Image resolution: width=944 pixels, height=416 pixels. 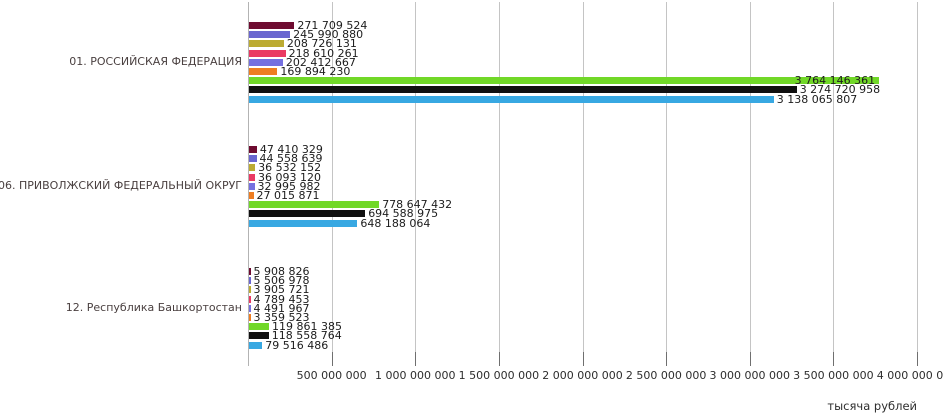 What do you see at coordinates (666, 375) in the screenshot?
I see `axis-tick-label: 2 500 000 000` at bounding box center [666, 375].